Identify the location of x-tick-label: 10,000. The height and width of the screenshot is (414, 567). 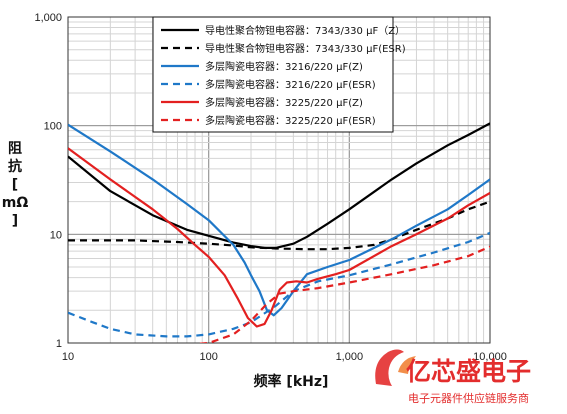
(490, 357).